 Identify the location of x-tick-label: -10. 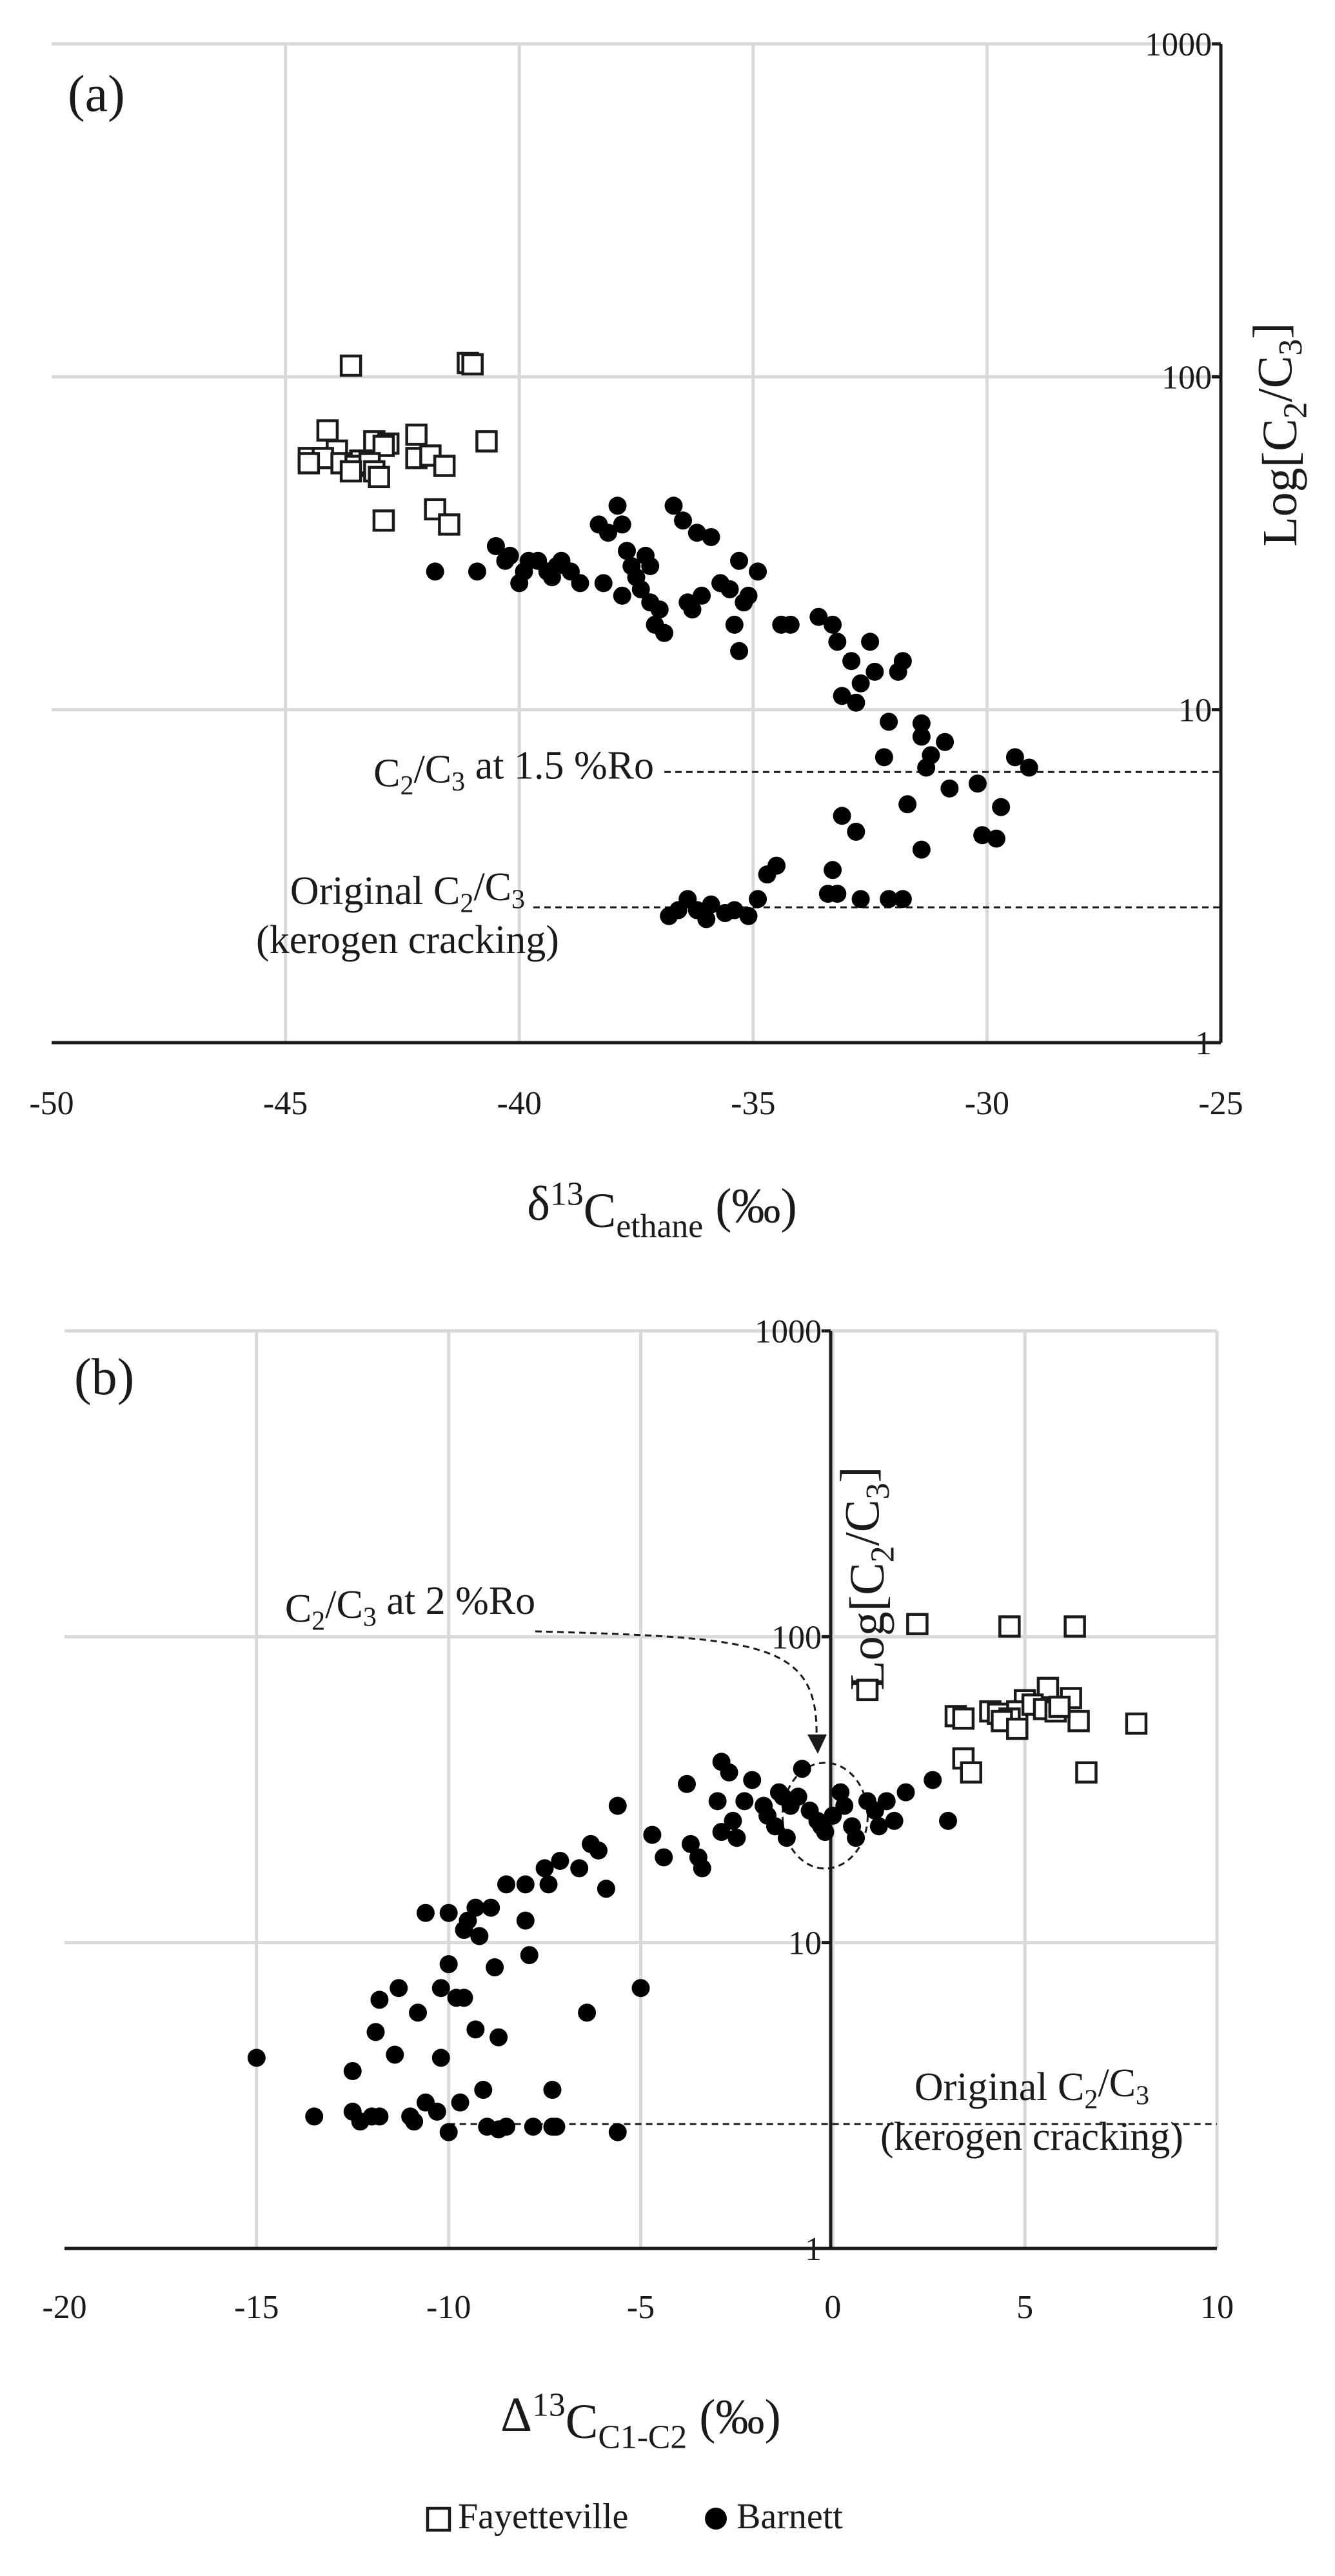
(448, 2307).